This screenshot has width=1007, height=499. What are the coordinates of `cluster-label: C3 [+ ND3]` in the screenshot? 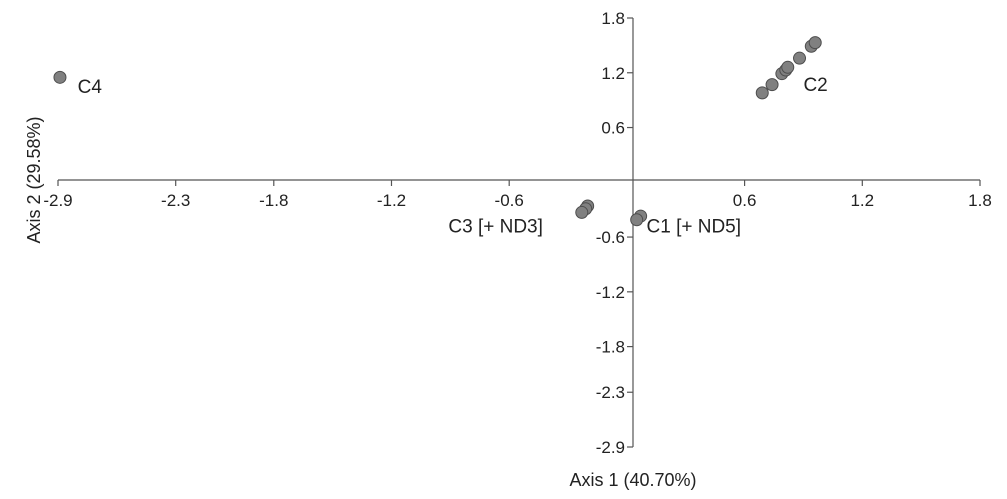 It's located at (495, 227).